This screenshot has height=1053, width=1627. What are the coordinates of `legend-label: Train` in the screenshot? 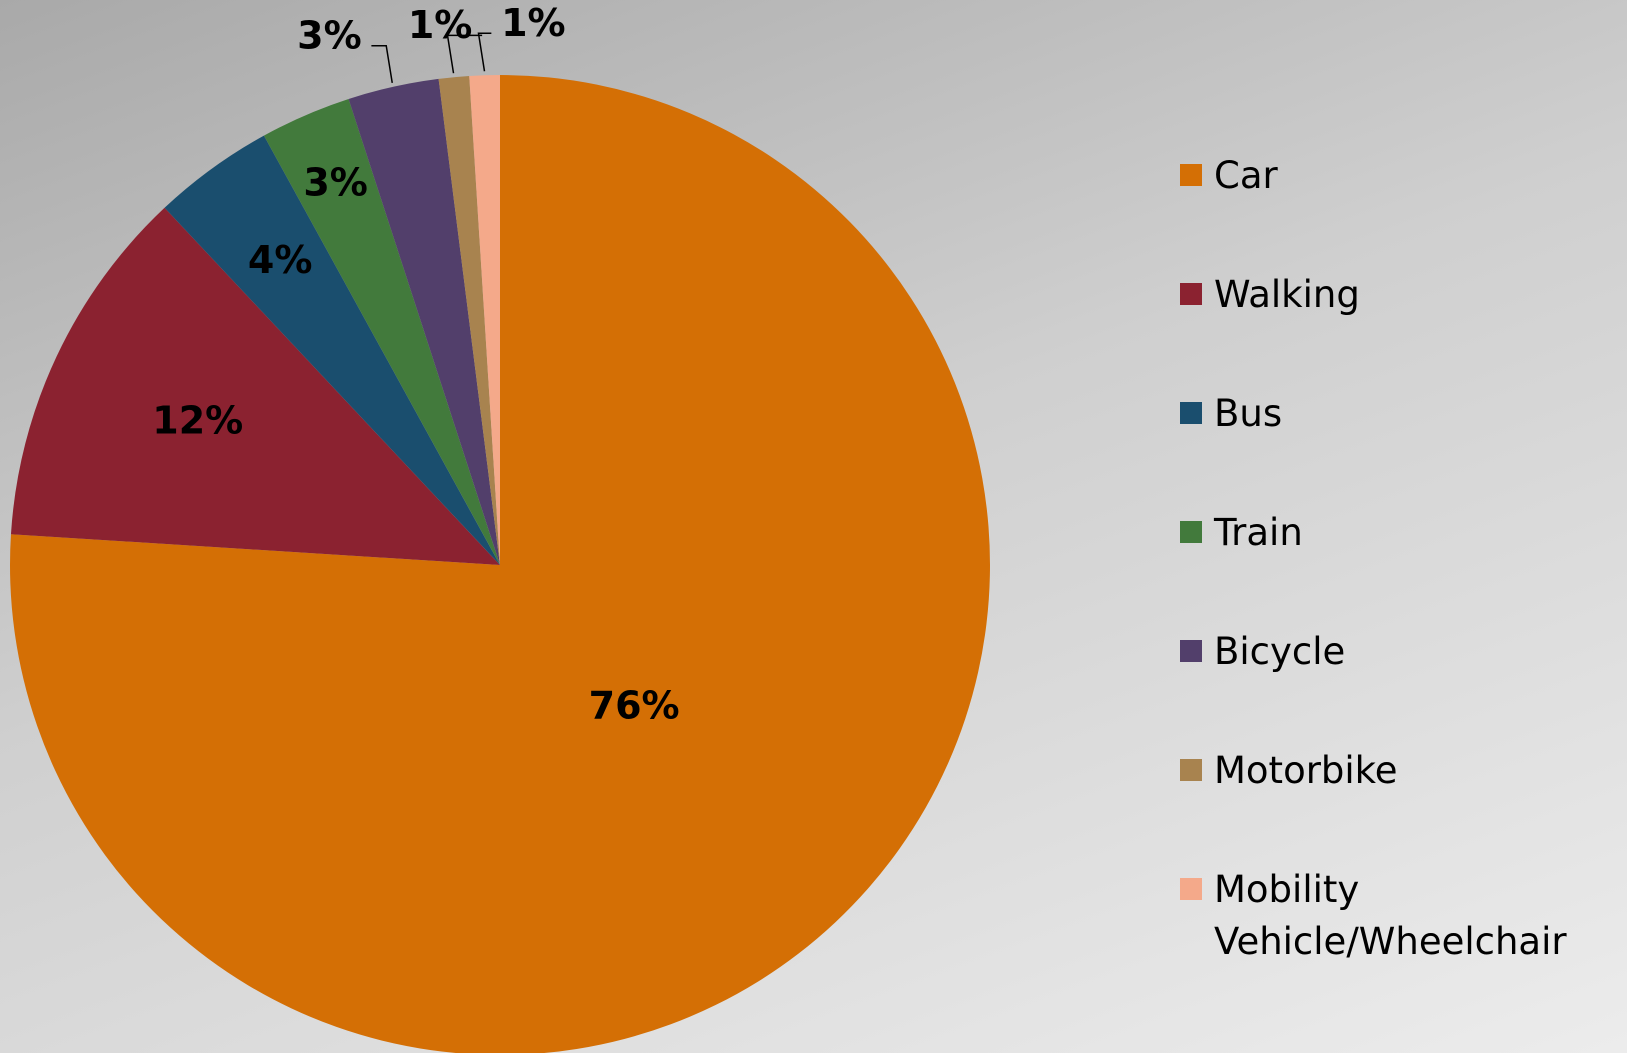 It's located at (1258, 532).